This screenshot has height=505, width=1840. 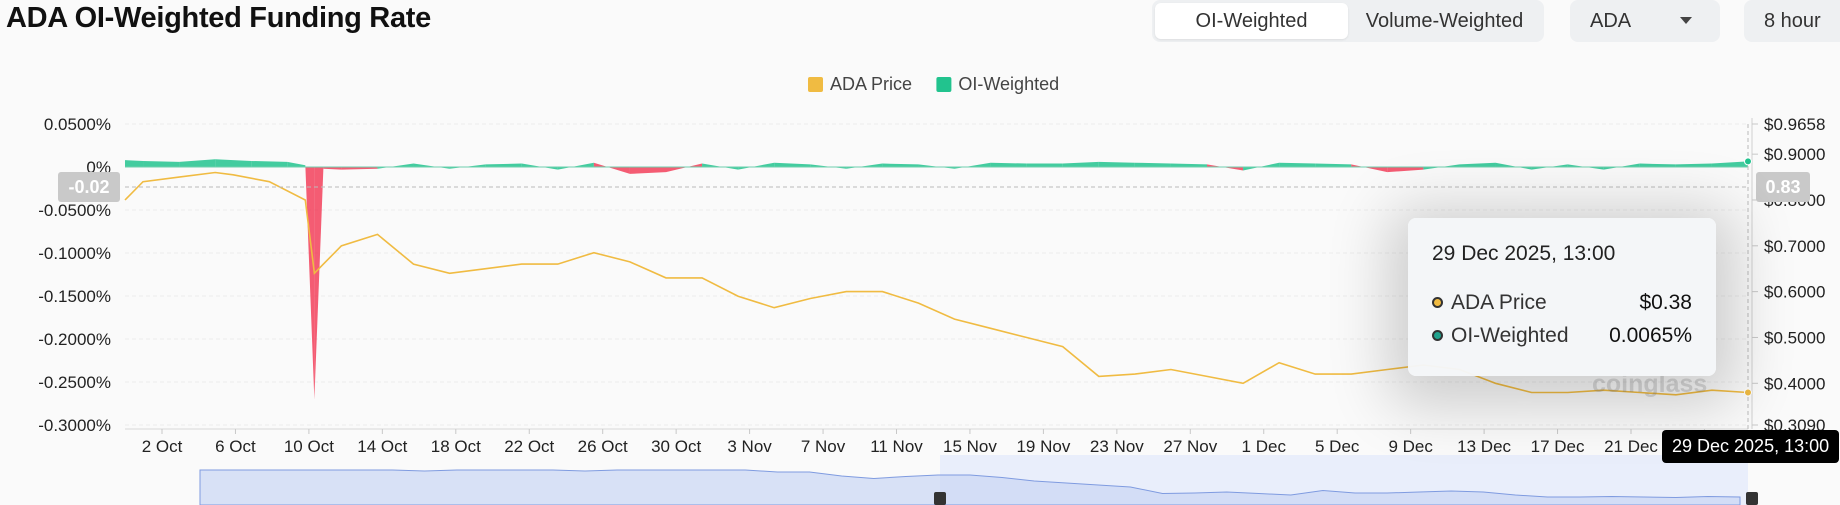 I want to click on left-tick-label: -0.0500%, so click(x=74, y=210).